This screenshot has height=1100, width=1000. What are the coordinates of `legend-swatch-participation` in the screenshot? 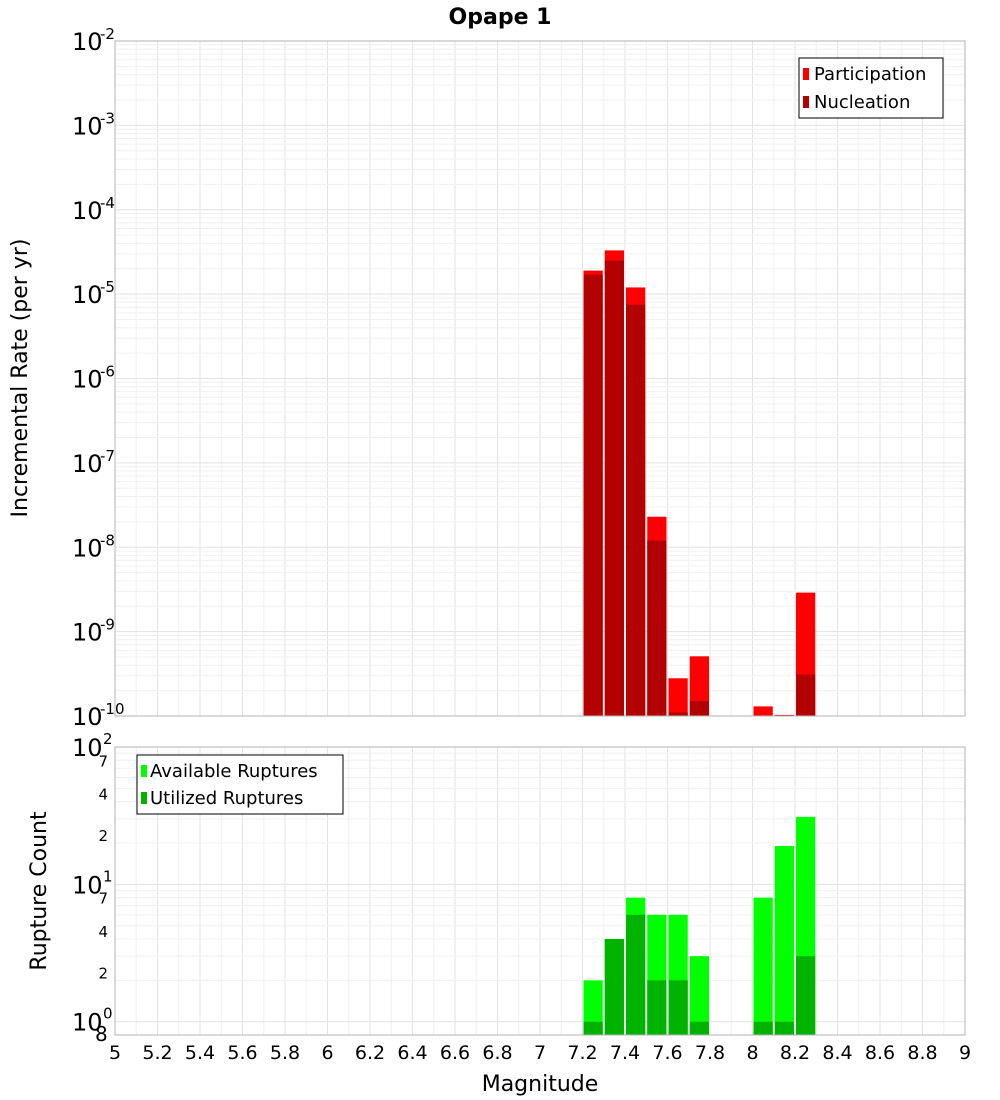 It's located at (806, 74).